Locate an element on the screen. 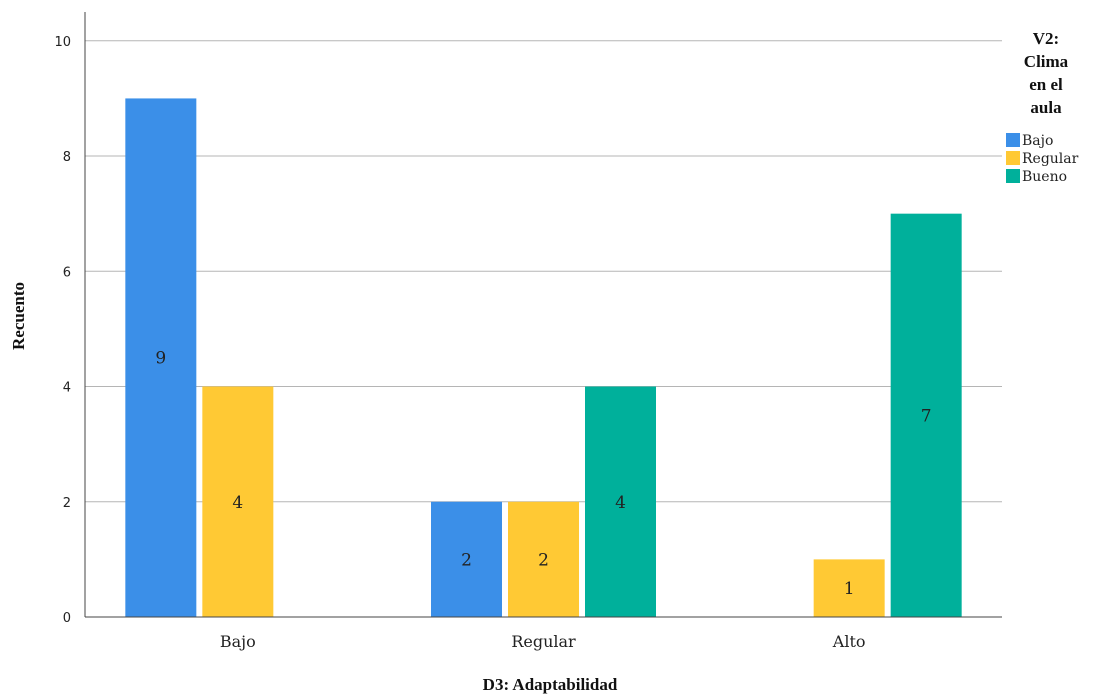  y-tick-label: 2 is located at coordinates (67, 503).